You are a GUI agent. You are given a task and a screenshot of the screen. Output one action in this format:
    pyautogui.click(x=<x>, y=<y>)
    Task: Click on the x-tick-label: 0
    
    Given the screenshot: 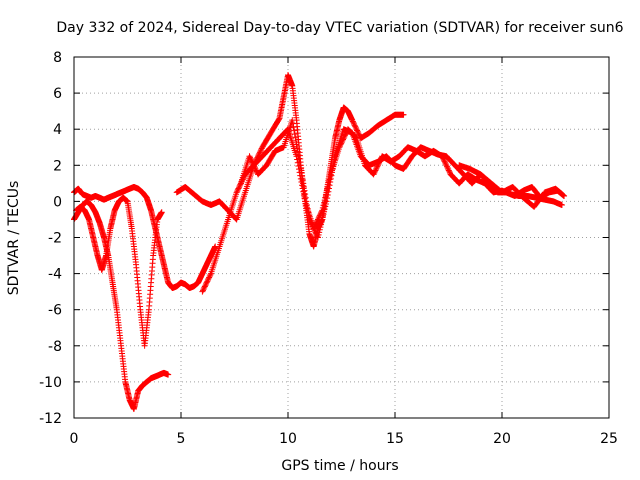 What is the action you would take?
    pyautogui.click(x=74, y=439)
    